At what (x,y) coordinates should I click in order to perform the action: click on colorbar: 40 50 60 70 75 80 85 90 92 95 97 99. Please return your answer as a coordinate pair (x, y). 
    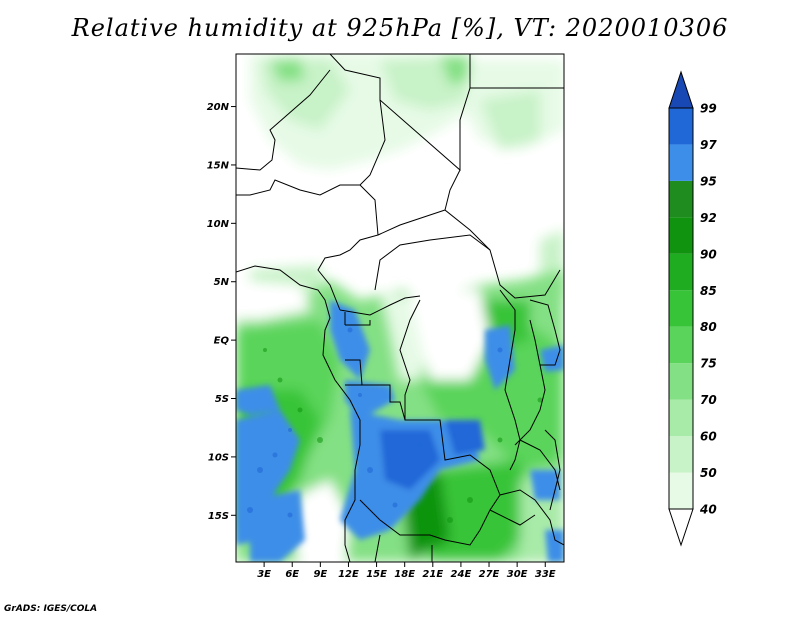
    Looking at the image, I should click on (692, 308).